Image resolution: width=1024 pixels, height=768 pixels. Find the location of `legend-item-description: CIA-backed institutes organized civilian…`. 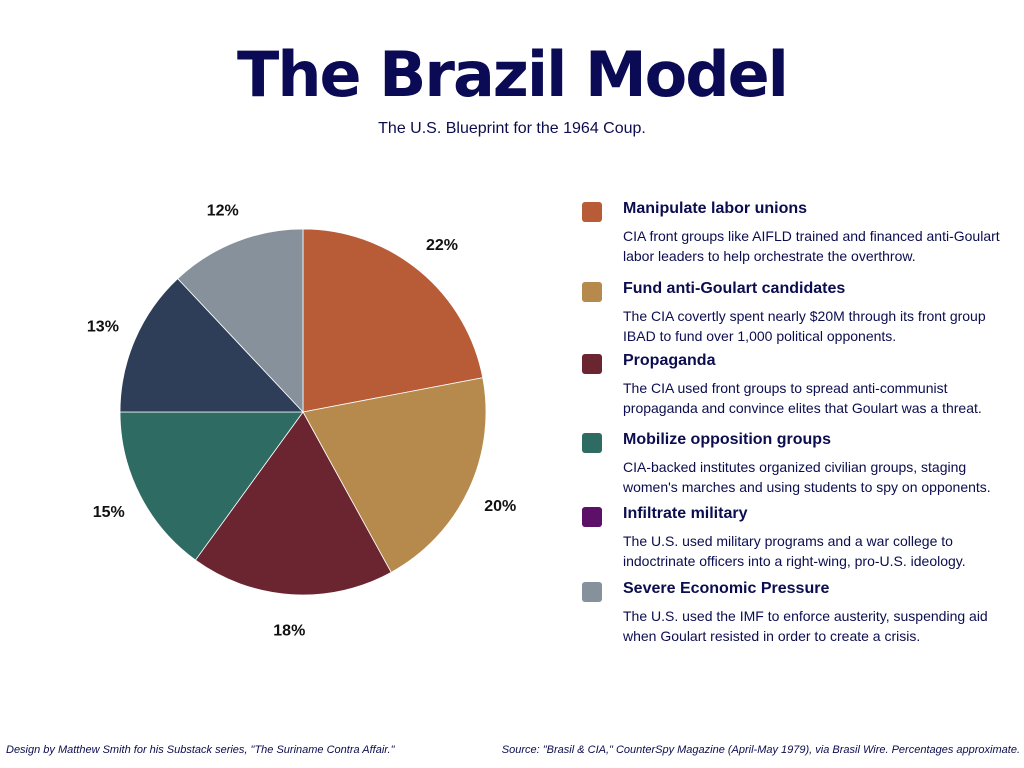

legend-item-description: CIA-backed institutes organized civilian… is located at coordinates (807, 477).